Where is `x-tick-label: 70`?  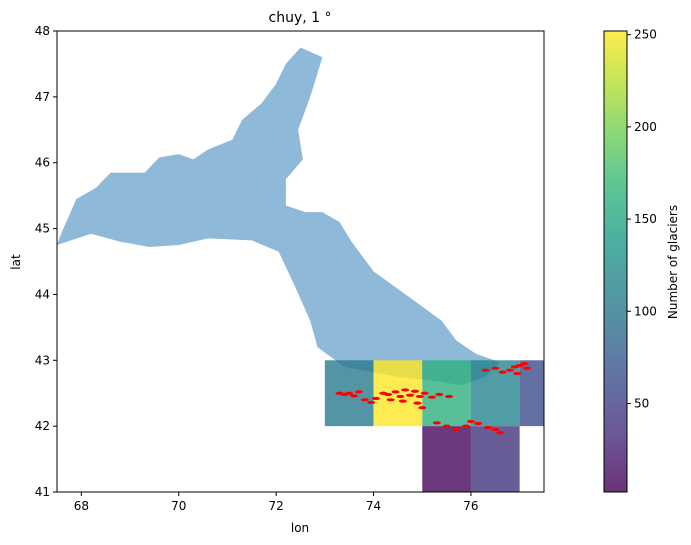 x-tick-label: 70 is located at coordinates (178, 506).